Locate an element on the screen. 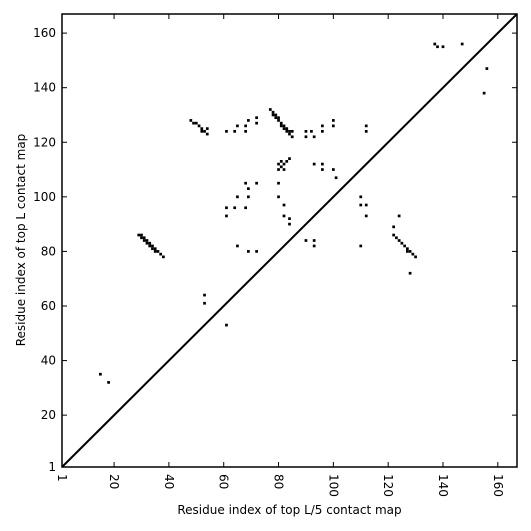 The height and width of the screenshot is (531, 531). x-tick-label: 1 is located at coordinates (62, 478).